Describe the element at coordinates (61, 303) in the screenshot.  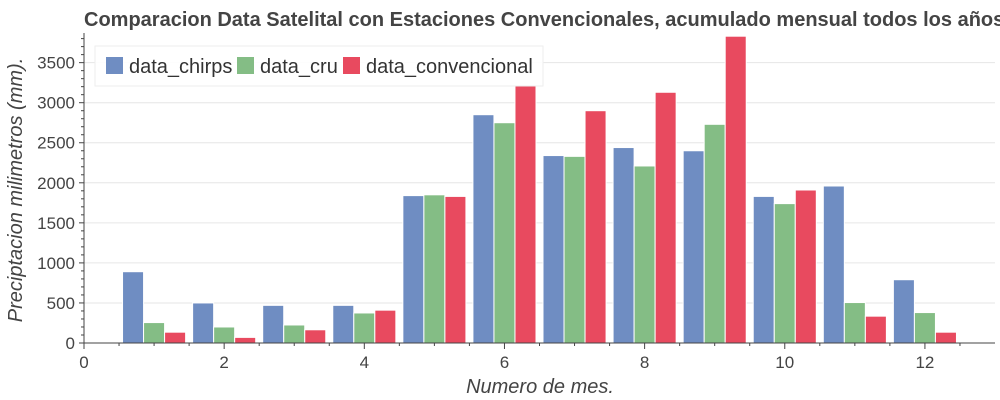
I see `y-tick-label: 500` at that location.